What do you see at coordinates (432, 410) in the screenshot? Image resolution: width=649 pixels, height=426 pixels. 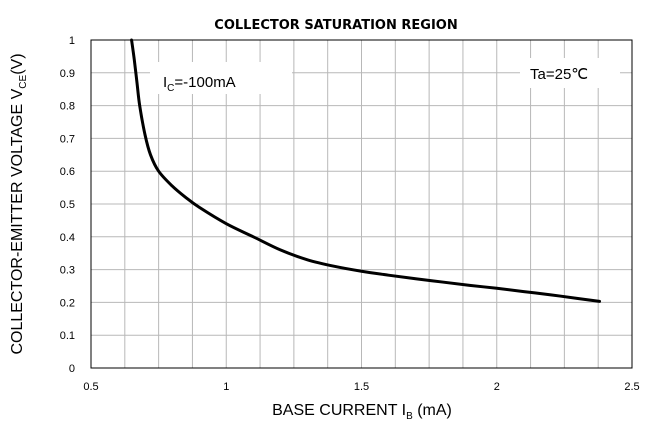 I see `x-axis-label-unit: (mA)` at bounding box center [432, 410].